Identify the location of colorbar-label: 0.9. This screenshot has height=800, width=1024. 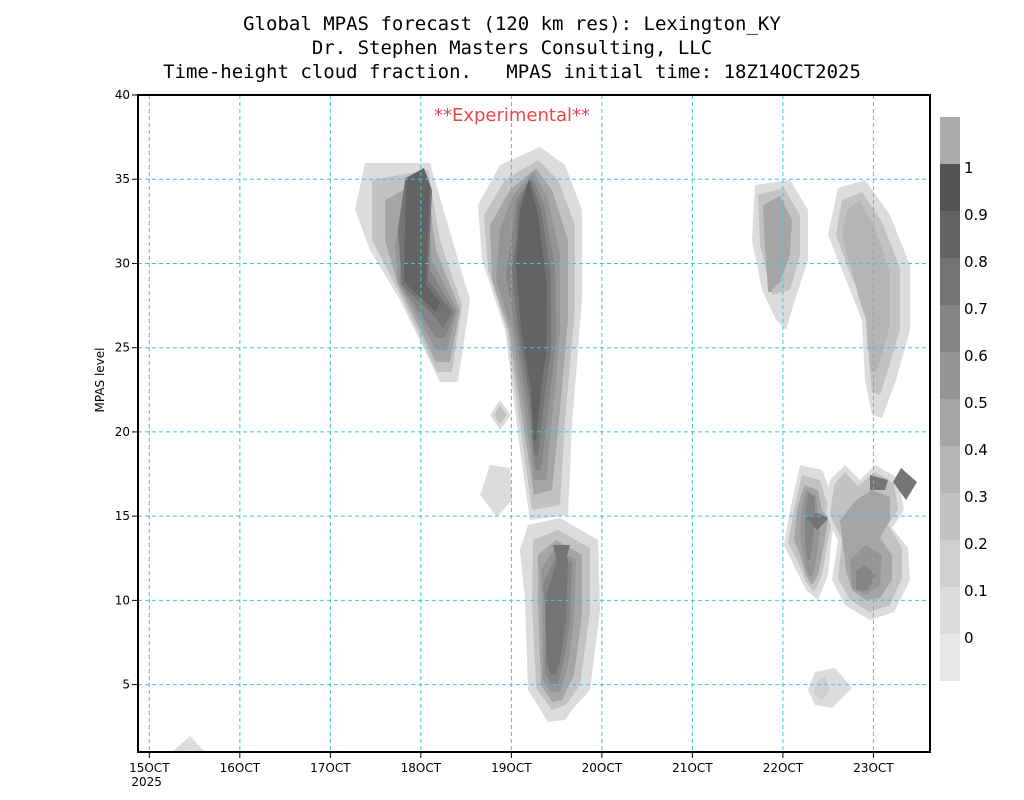
(976, 215).